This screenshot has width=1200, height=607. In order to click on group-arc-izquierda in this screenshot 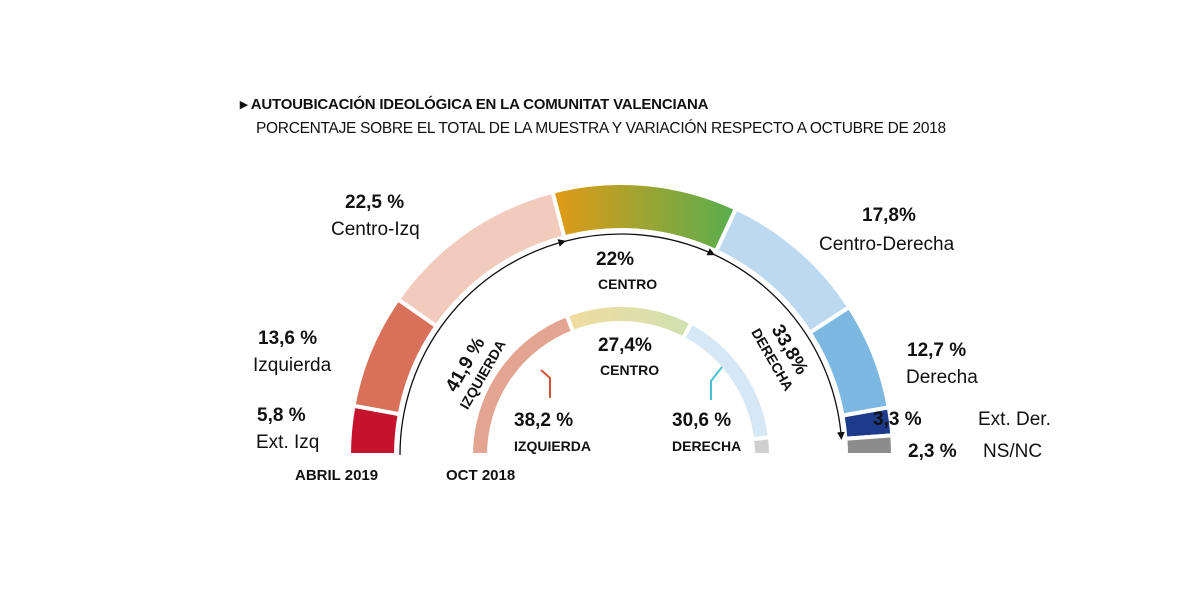, I will do `click(483, 347)`.